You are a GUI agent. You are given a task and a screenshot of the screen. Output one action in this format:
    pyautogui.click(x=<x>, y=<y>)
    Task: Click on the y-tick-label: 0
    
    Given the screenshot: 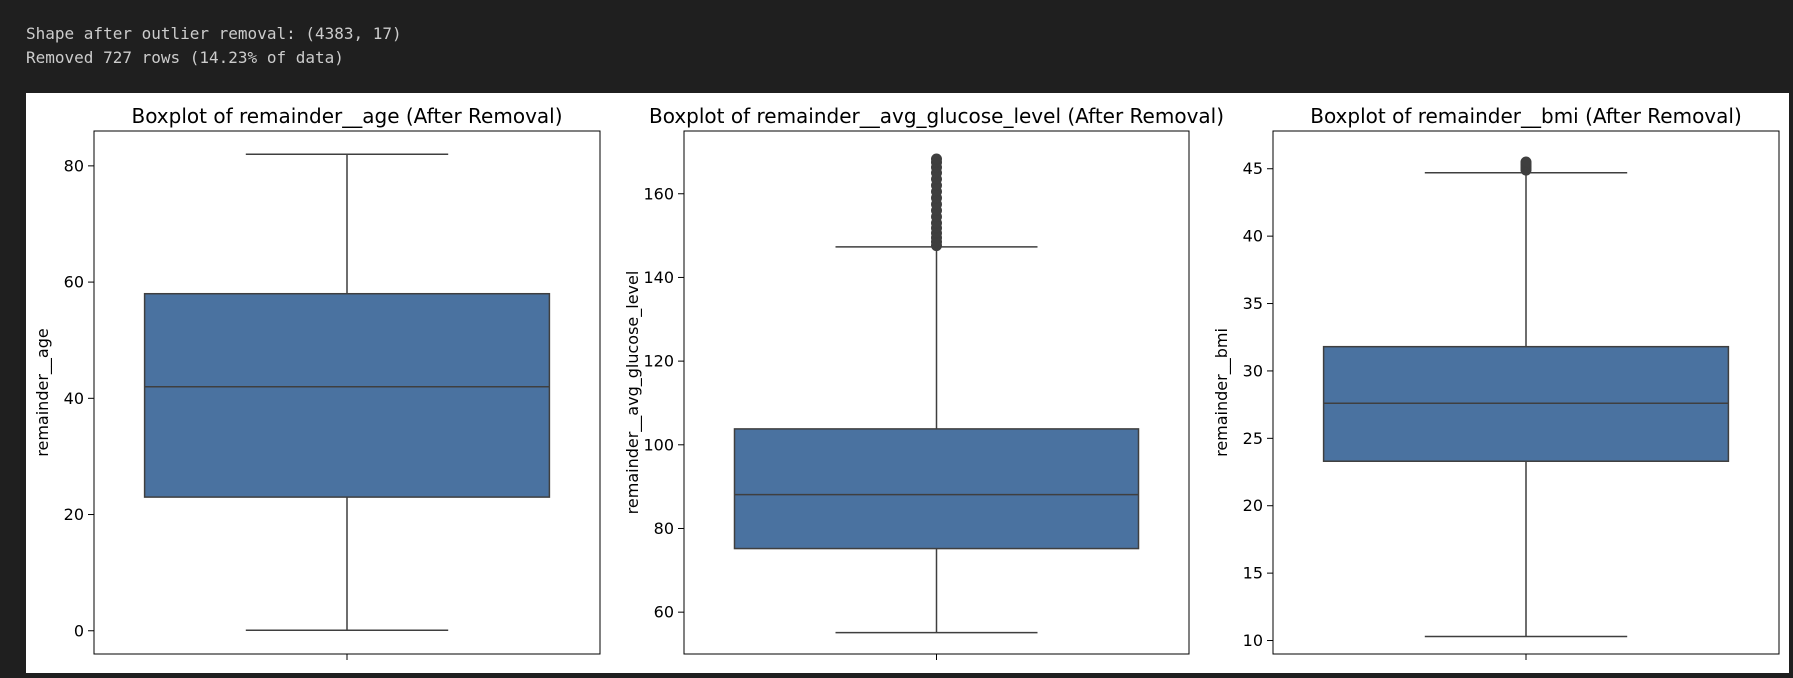 What is the action you would take?
    pyautogui.click(x=79, y=630)
    